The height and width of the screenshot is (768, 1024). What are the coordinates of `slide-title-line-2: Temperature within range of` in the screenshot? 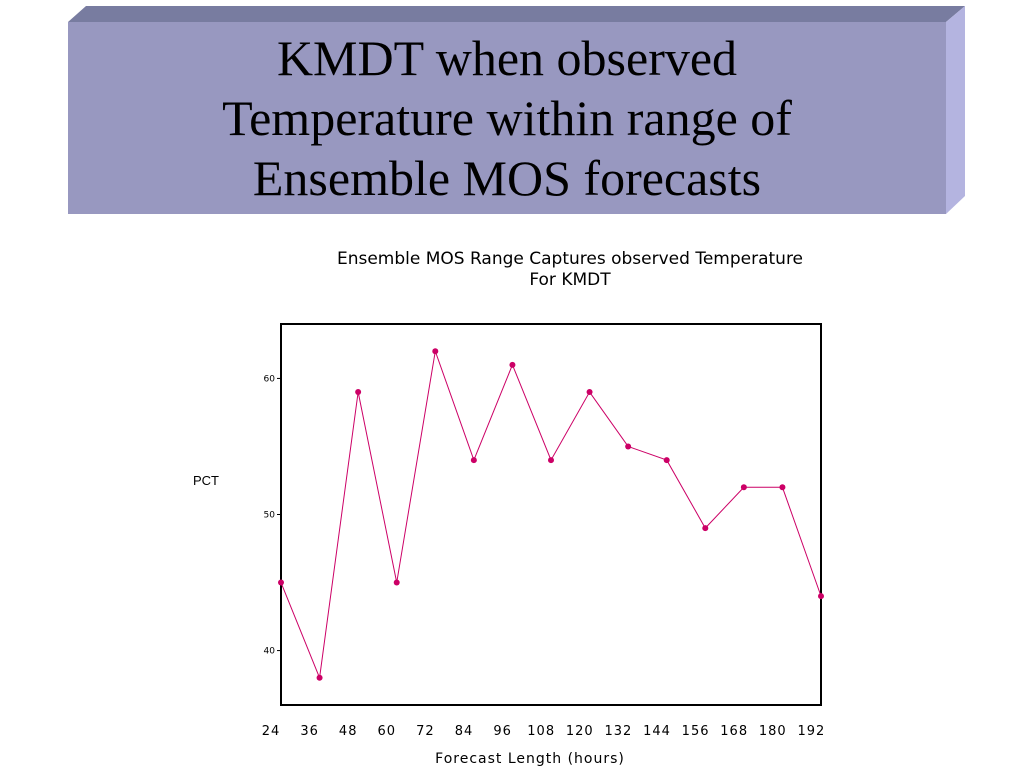 It's located at (507, 118).